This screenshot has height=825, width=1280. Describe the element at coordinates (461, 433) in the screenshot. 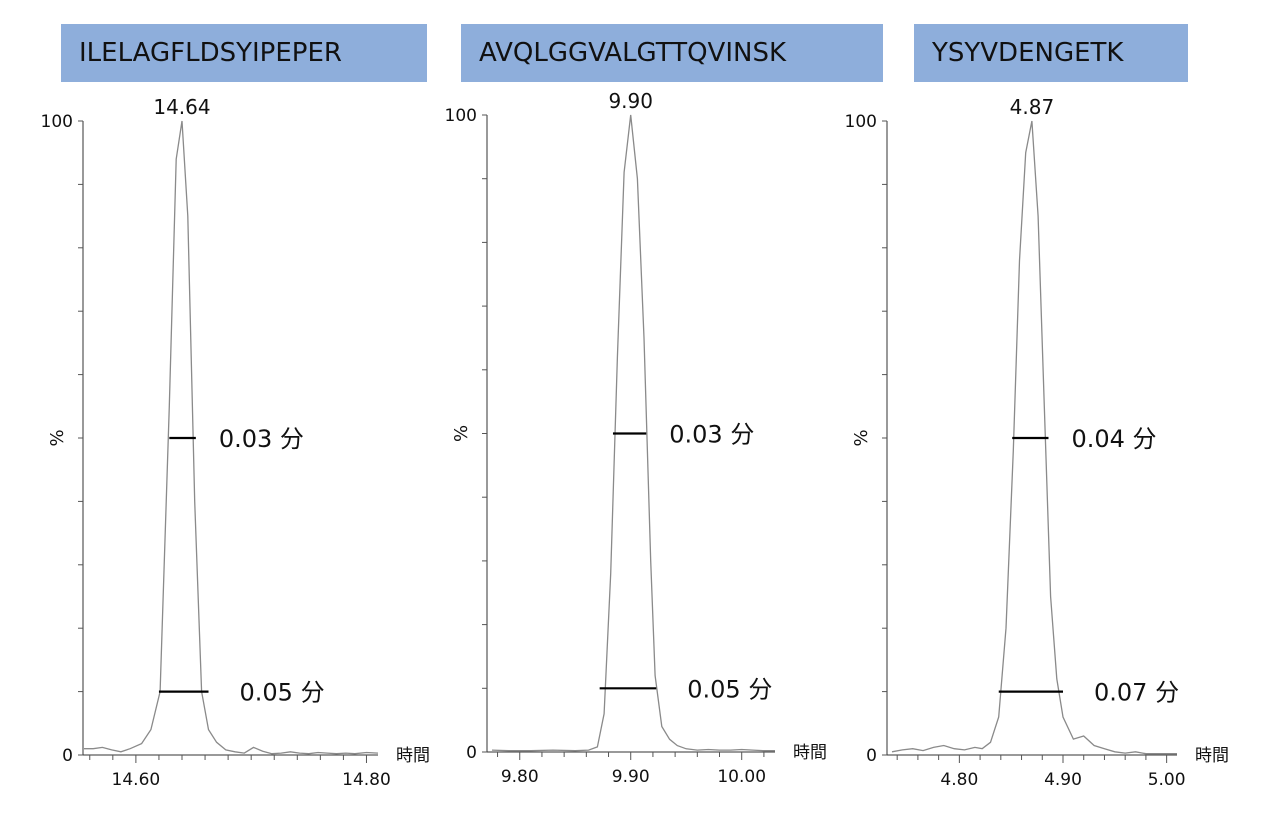

I see `y-axis-label-2: %` at that location.